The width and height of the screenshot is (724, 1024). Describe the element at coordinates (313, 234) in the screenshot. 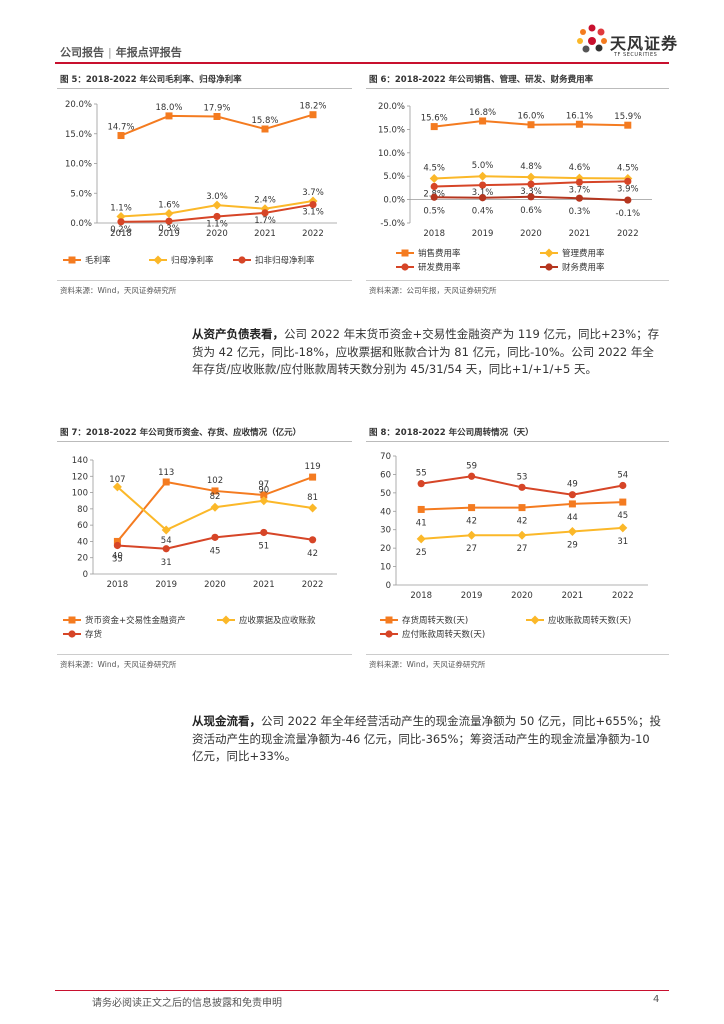

I see `fig5-x-tick-label: 2022` at that location.